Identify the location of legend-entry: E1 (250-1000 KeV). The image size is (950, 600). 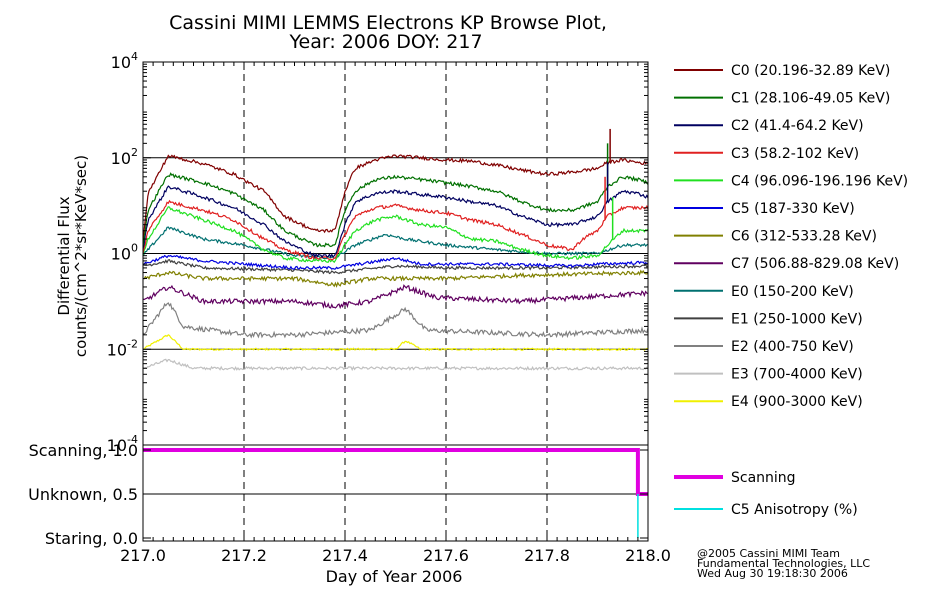
(797, 319).